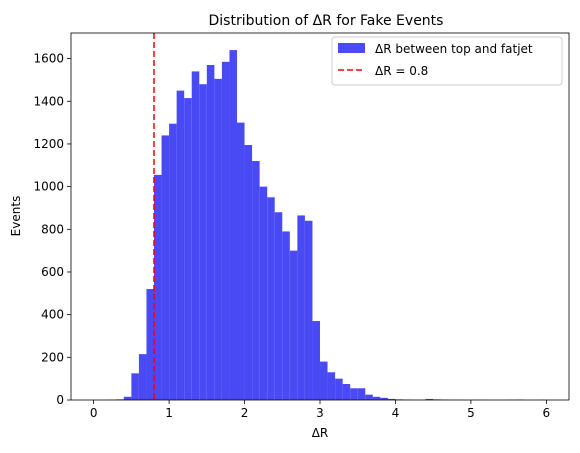  Describe the element at coordinates (52, 272) in the screenshot. I see `y-tick-label: 600` at that location.